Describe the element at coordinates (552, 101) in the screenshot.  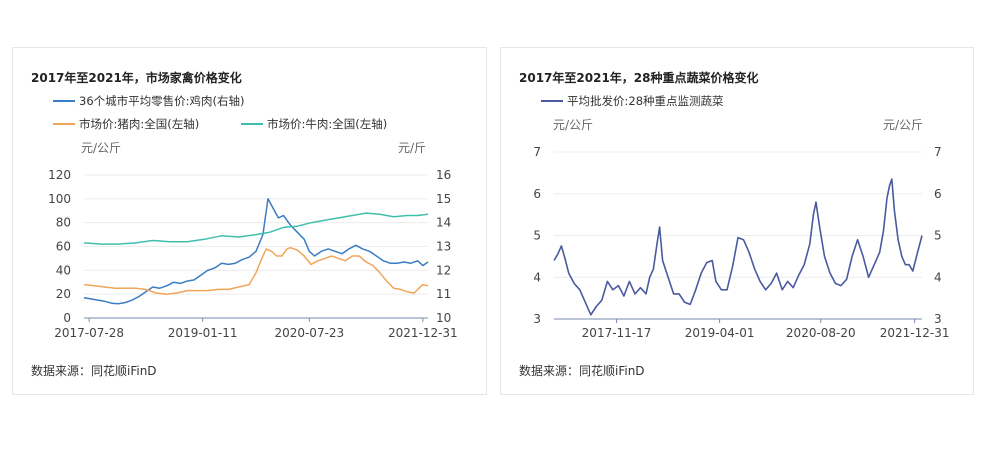
I see `legend-swatch-vegetables` at that location.